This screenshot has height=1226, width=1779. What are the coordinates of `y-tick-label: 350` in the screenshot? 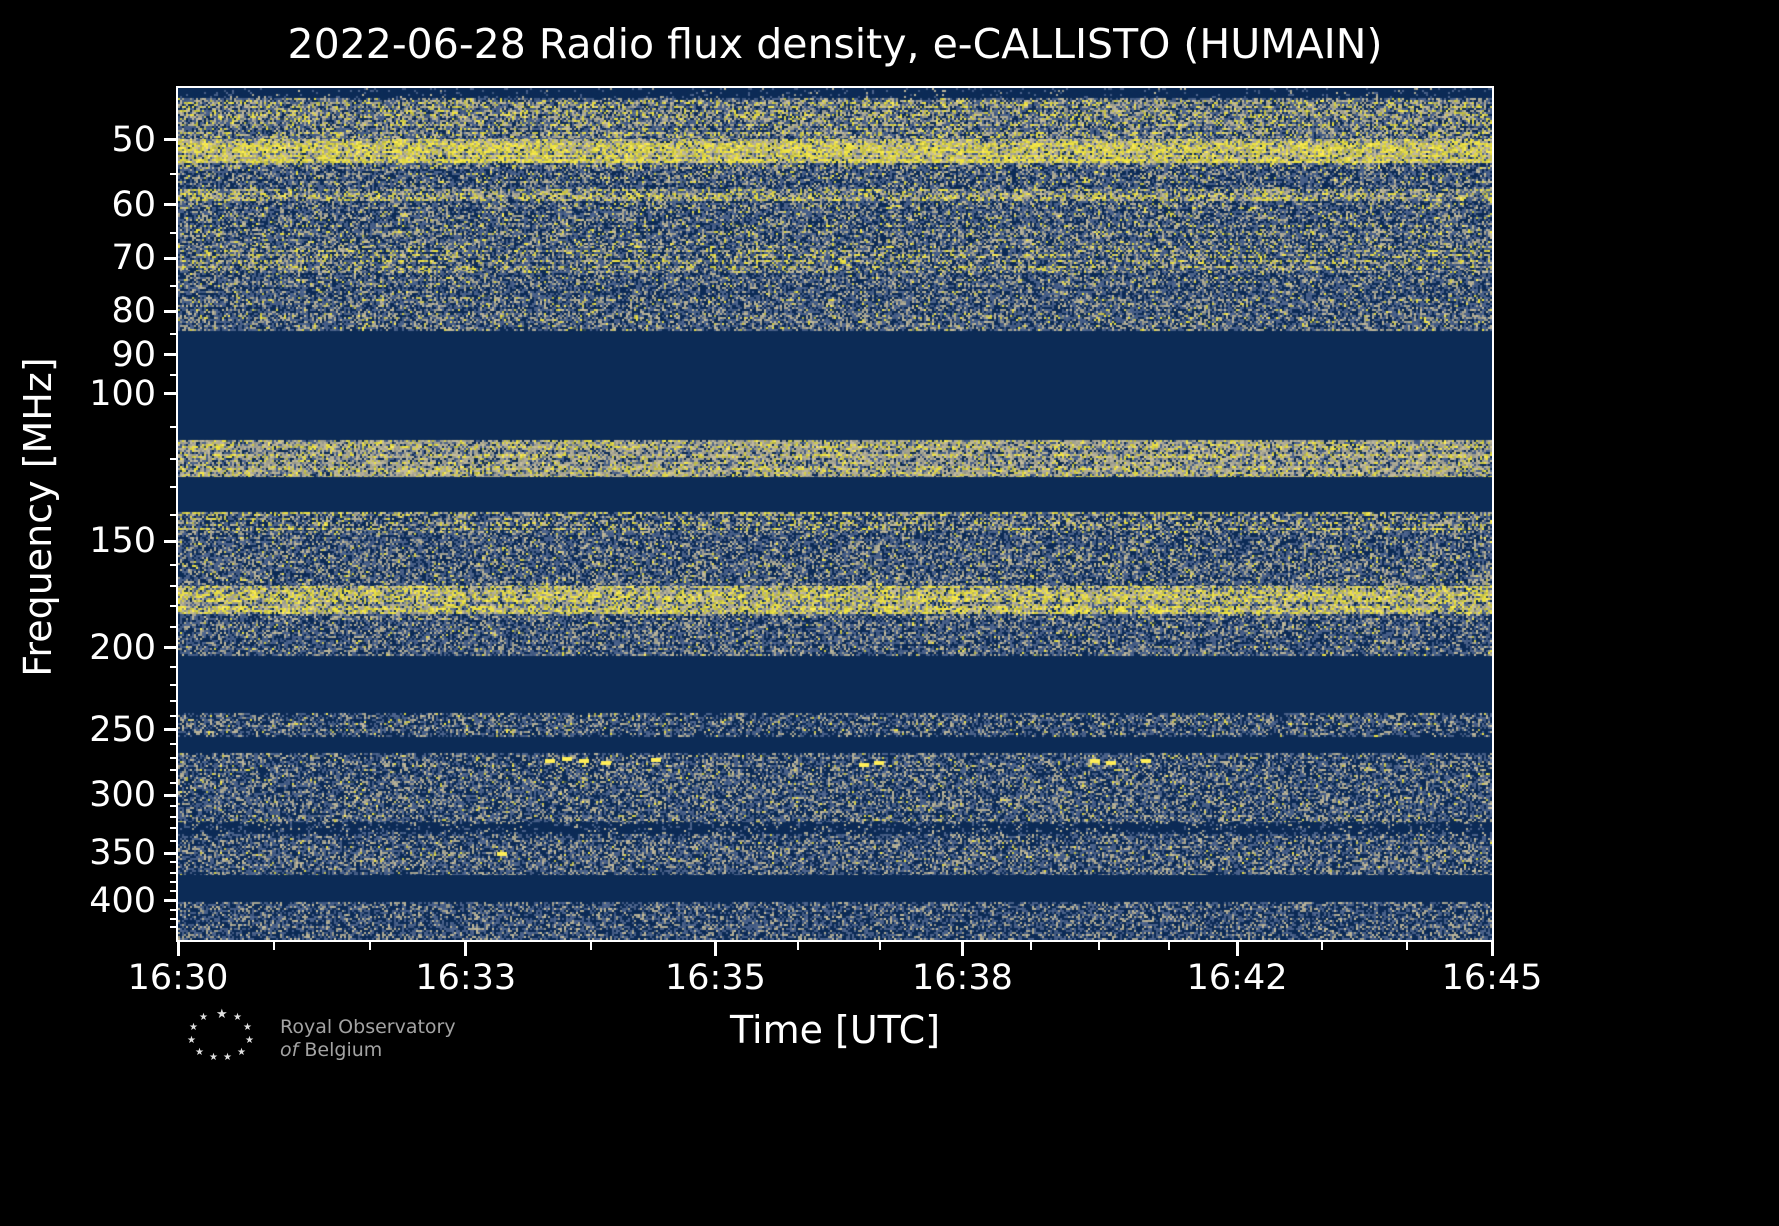 It's located at (122, 853).